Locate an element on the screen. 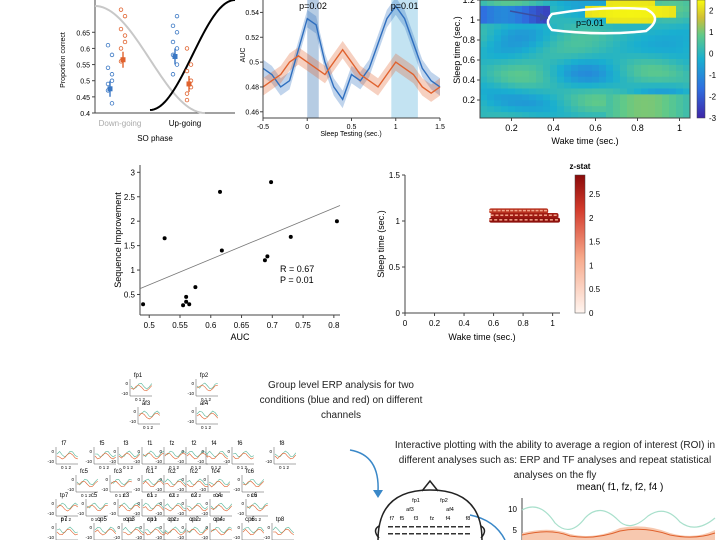 This screenshot has width=720, height=540. y-tick-label: 0 is located at coordinates (398, 313).